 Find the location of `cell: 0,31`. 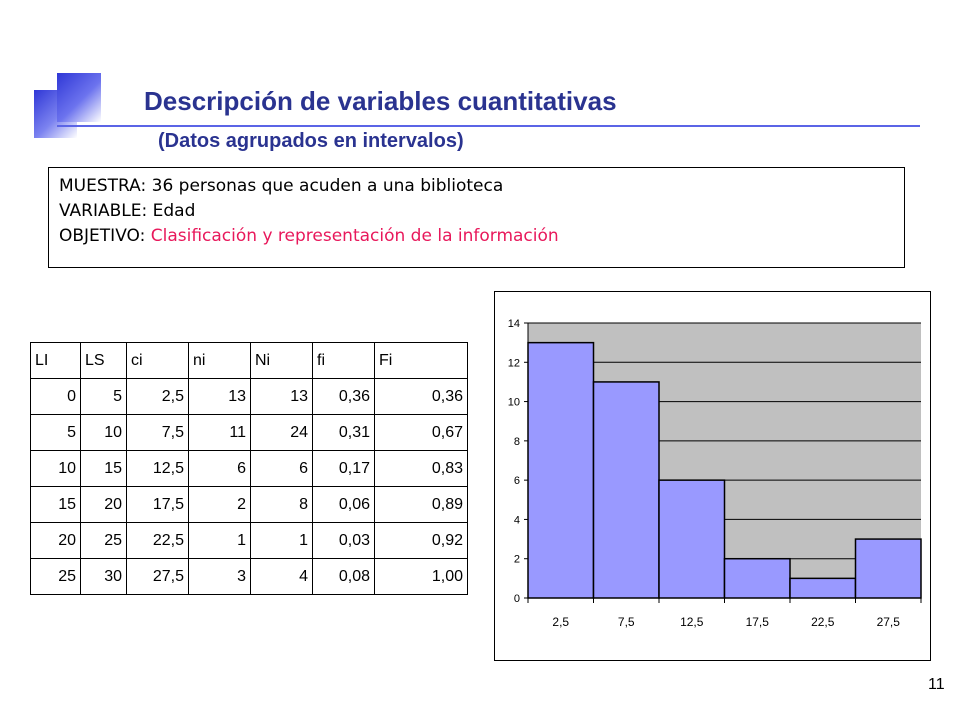

cell: 0,31 is located at coordinates (343, 432).